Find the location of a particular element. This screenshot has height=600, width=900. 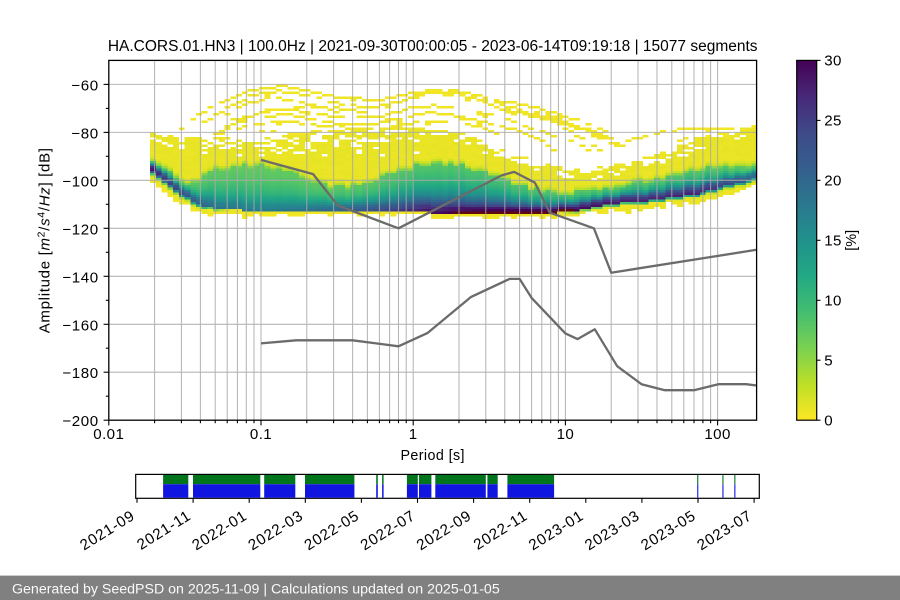

svg-text: 0.01 is located at coordinates (108, 434).